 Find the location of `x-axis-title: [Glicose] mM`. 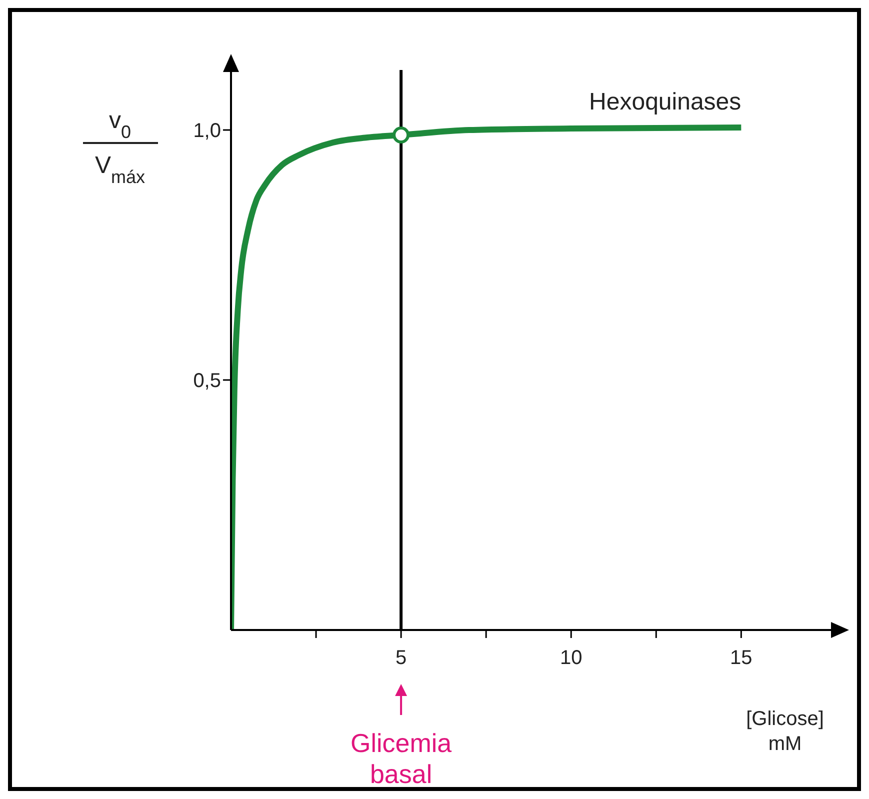

x-axis-title: [Glicose] mM is located at coordinates (785, 731).